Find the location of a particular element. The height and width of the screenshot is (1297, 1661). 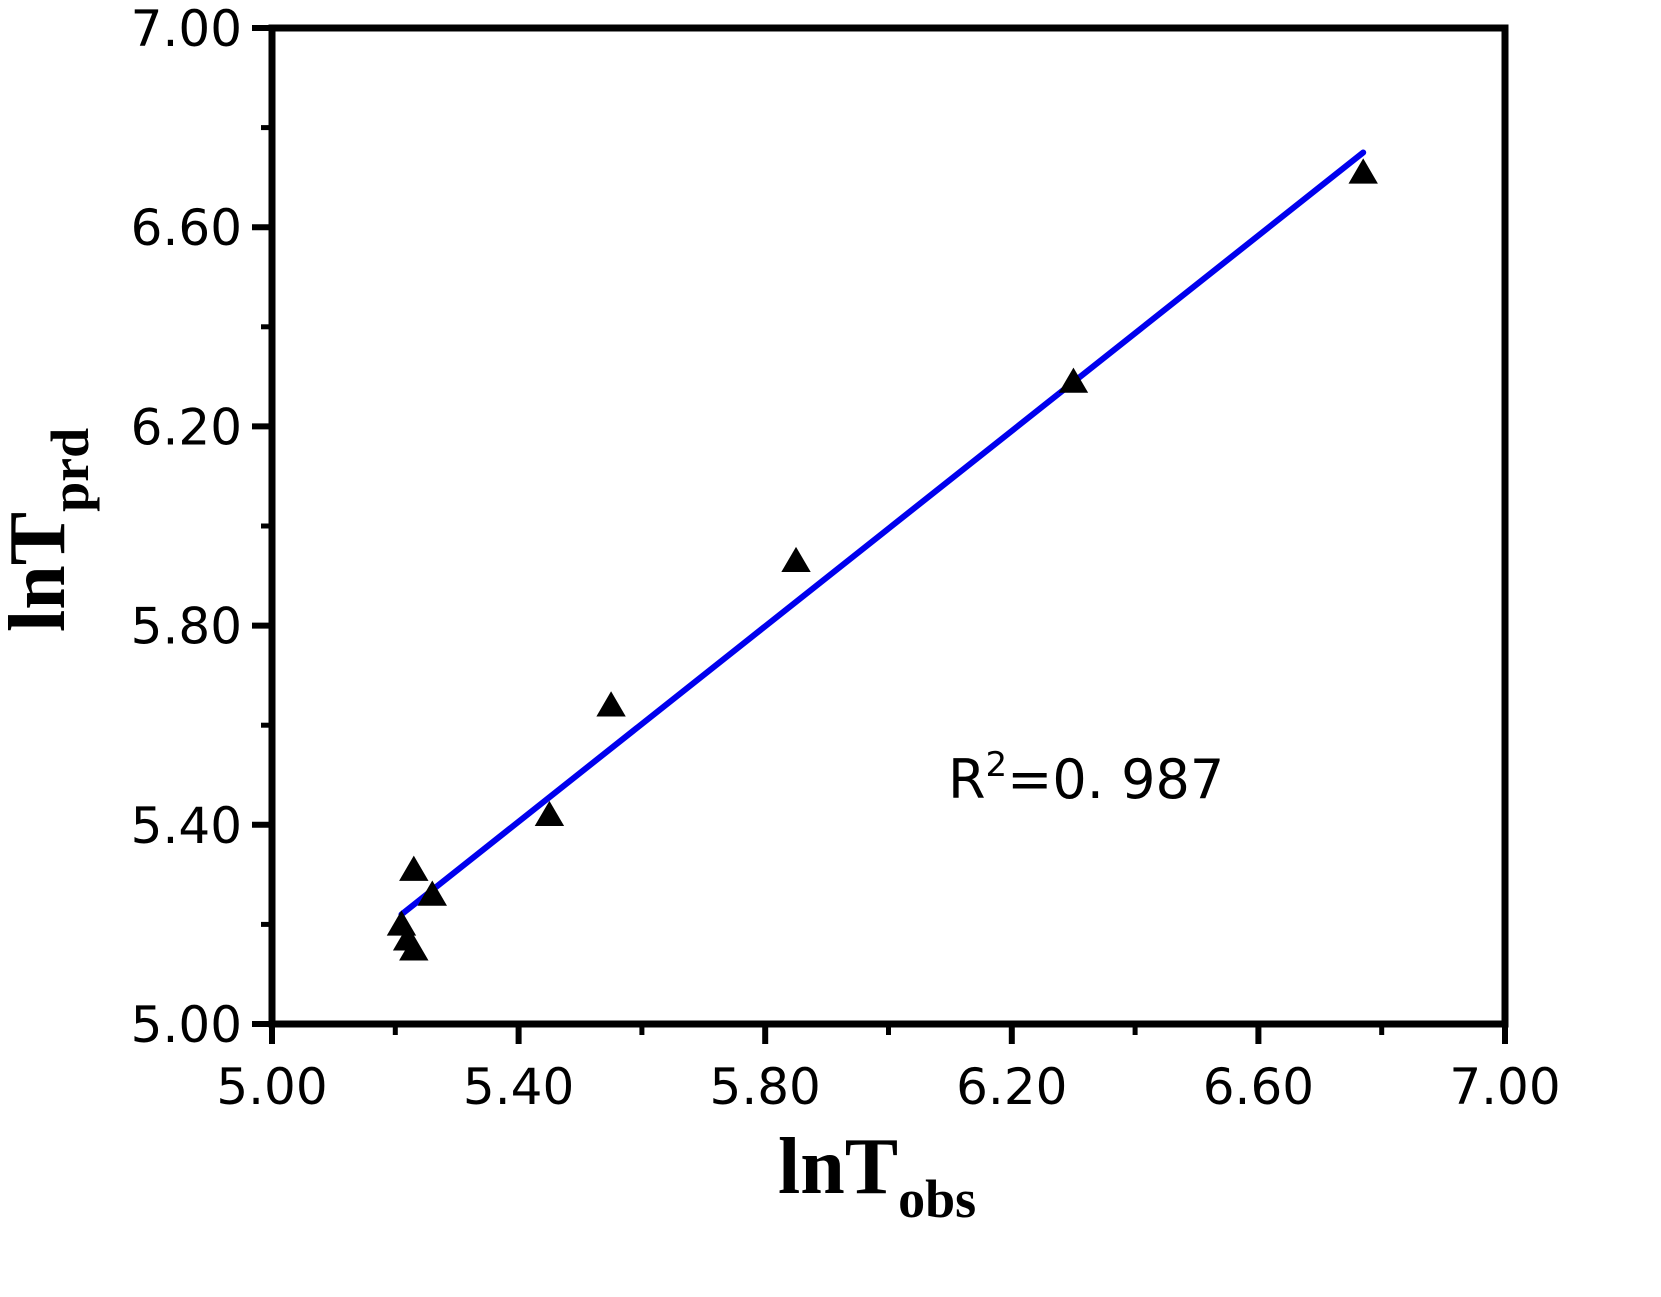

x-tick-label: 5.40 is located at coordinates (518, 1087).